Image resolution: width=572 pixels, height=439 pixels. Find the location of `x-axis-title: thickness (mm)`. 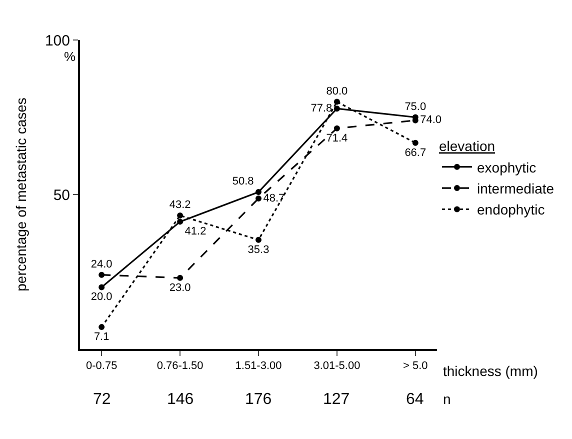

x-axis-title: thickness (mm) is located at coordinates (490, 371).